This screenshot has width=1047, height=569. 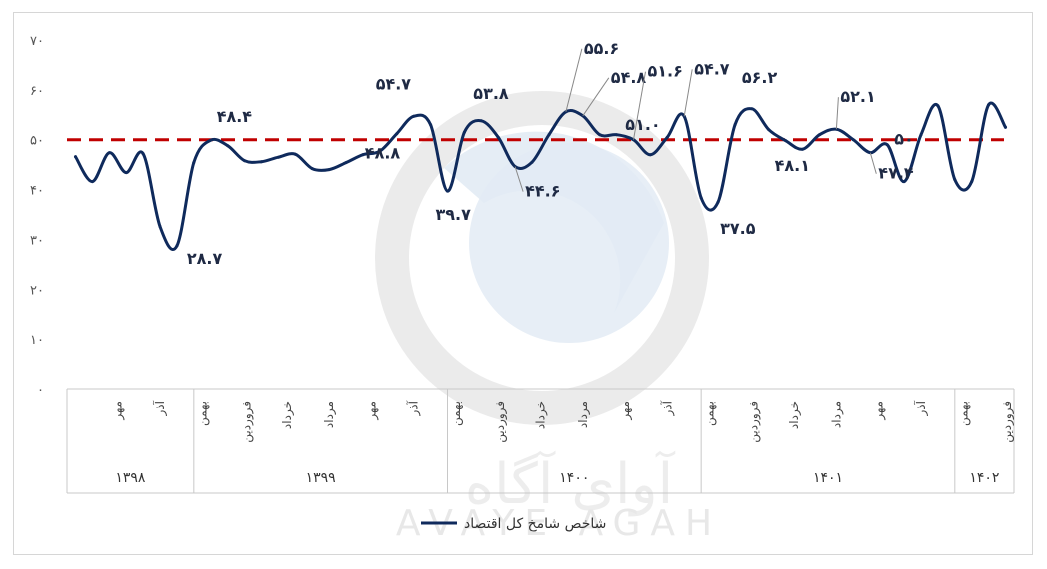 What do you see at coordinates (896, 173) in the screenshot?
I see `data-label: ۴۷.۴` at bounding box center [896, 173].